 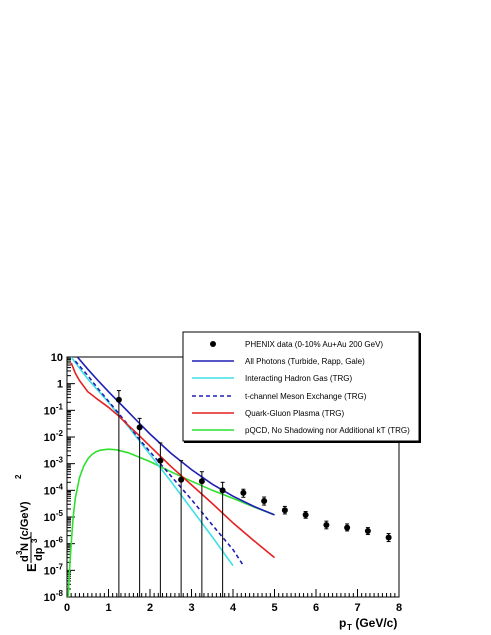 I want to click on y-tick-label: 10⁻³, so click(x=54, y=463).